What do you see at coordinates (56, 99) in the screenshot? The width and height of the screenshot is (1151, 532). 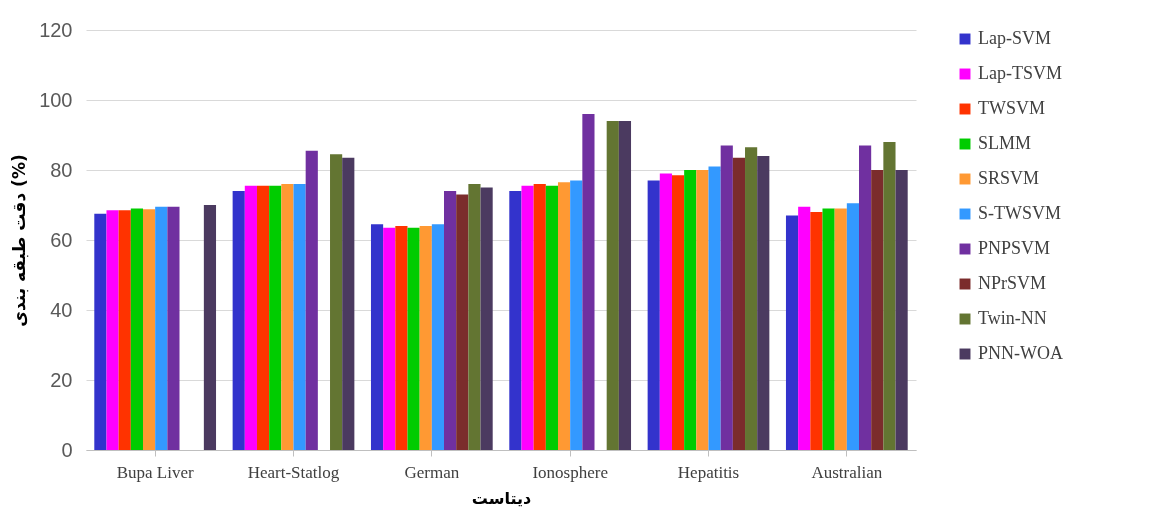 I see `y-tick-label: 100` at bounding box center [56, 99].